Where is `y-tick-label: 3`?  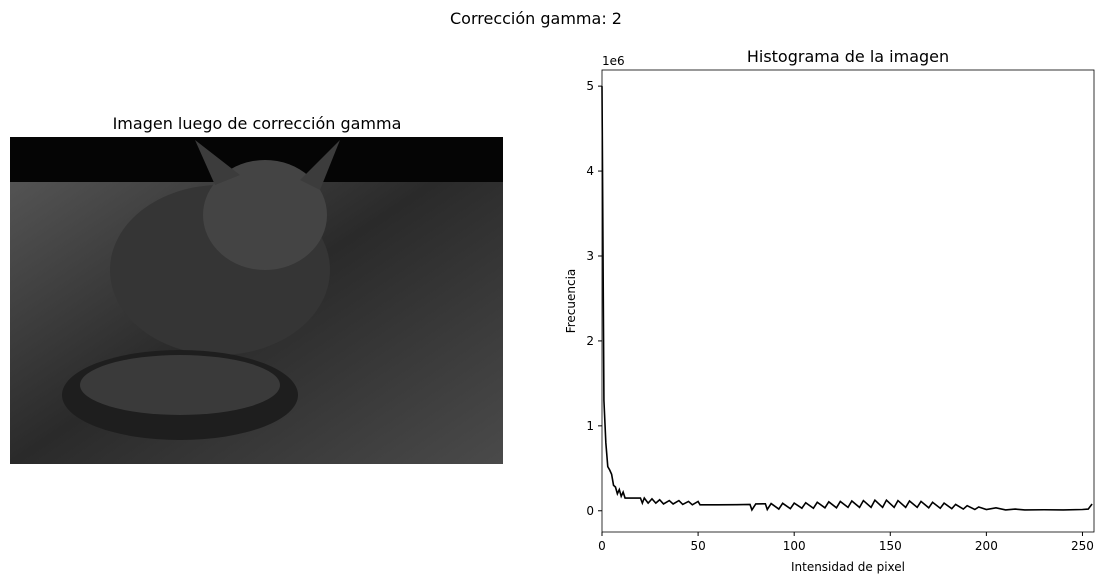 y-tick-label: 3 is located at coordinates (590, 256).